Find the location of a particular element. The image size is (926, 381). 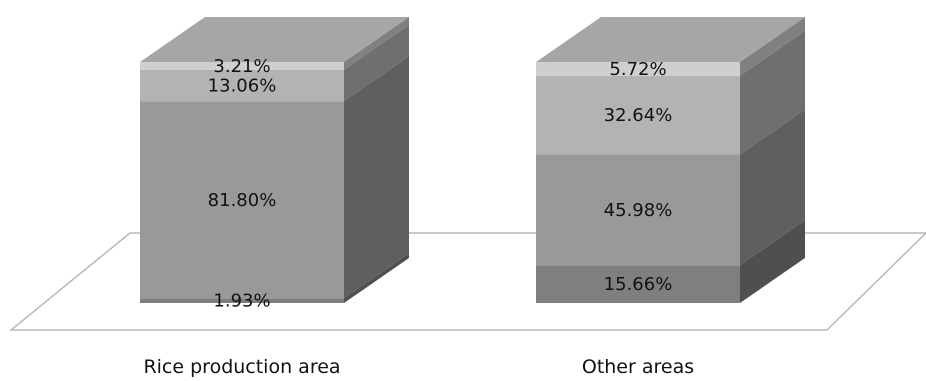

data-label-2-2: 45.98% is located at coordinates (638, 210).